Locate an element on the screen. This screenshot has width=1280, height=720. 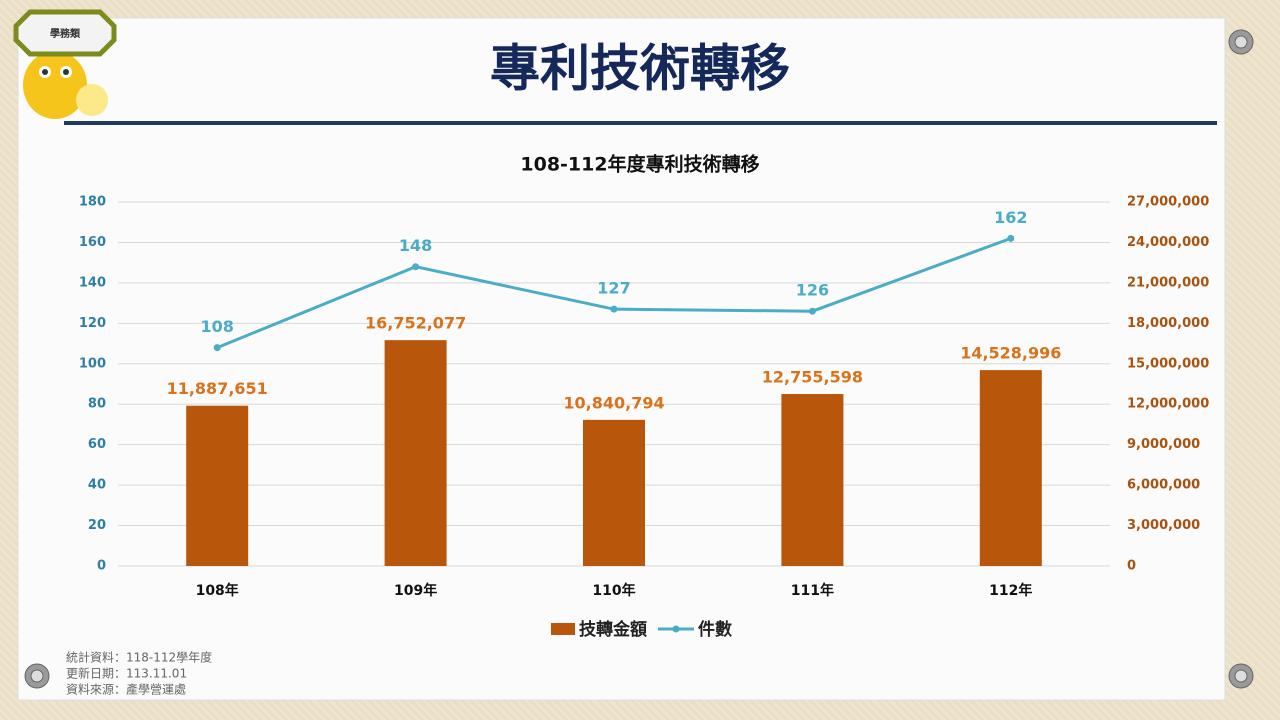
legend-label: 技轉金額 is located at coordinates (613, 629).